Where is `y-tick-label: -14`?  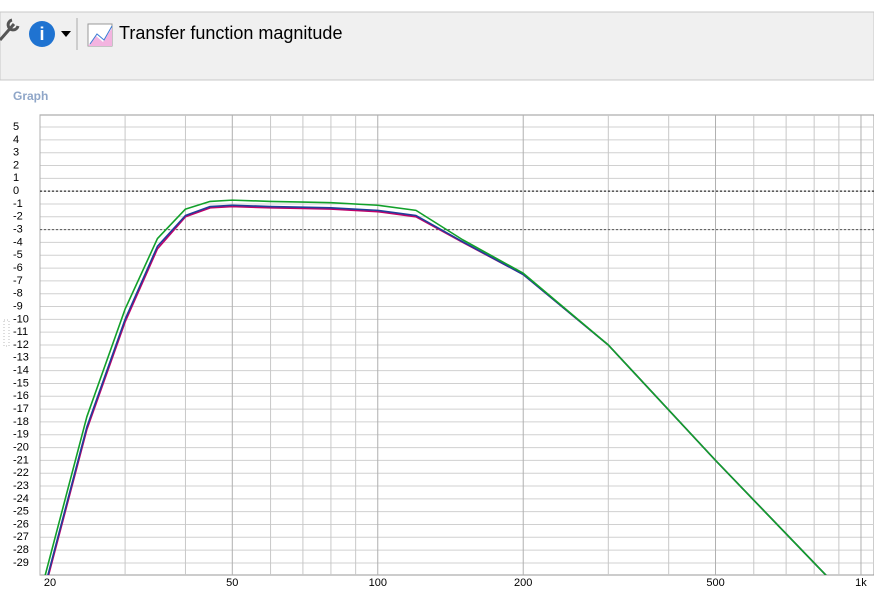 y-tick-label: -14 is located at coordinates (21, 371).